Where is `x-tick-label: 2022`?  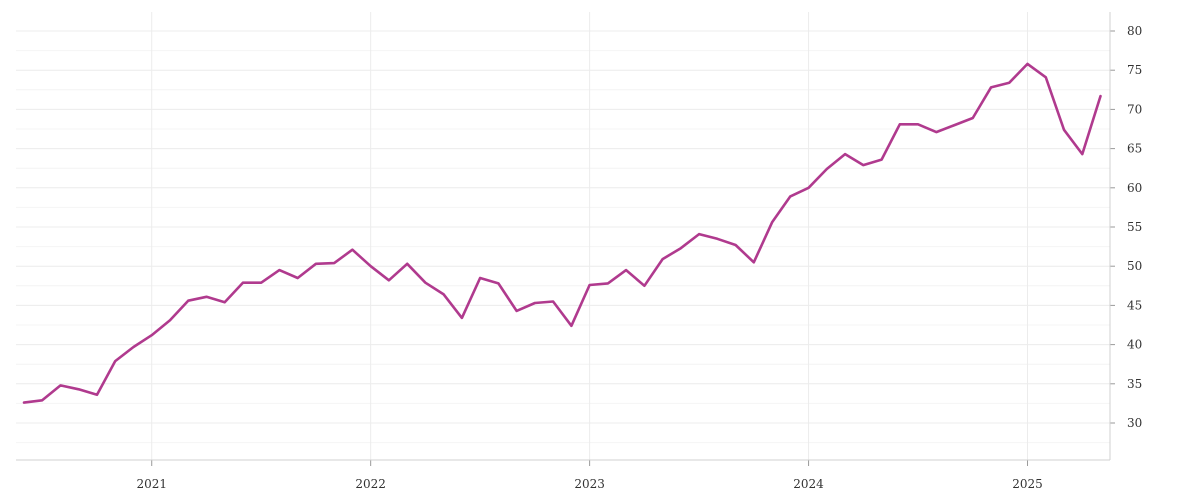
x-tick-label: 2022 is located at coordinates (370, 484).